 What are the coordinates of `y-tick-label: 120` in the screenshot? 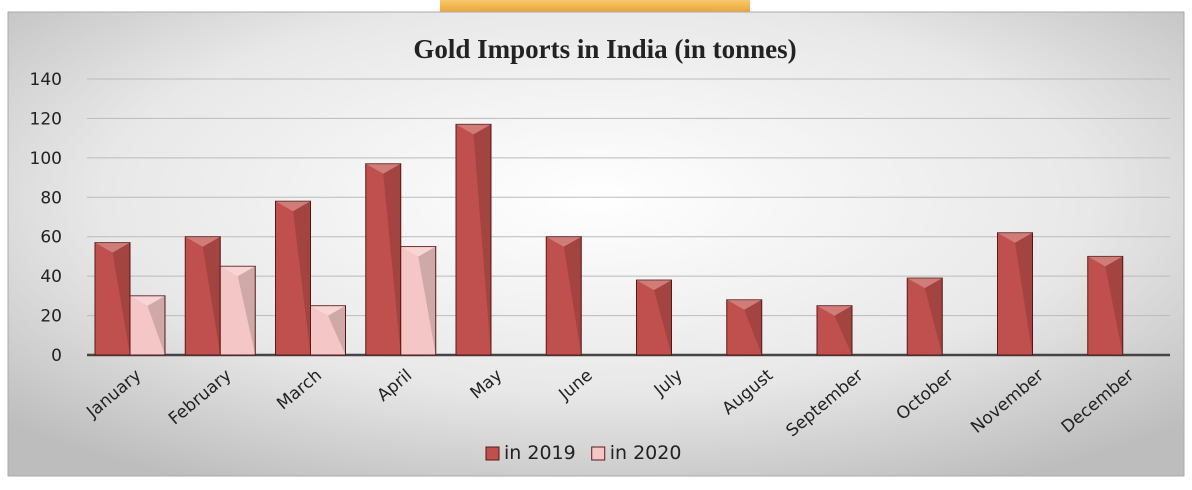 It's located at (46, 119).